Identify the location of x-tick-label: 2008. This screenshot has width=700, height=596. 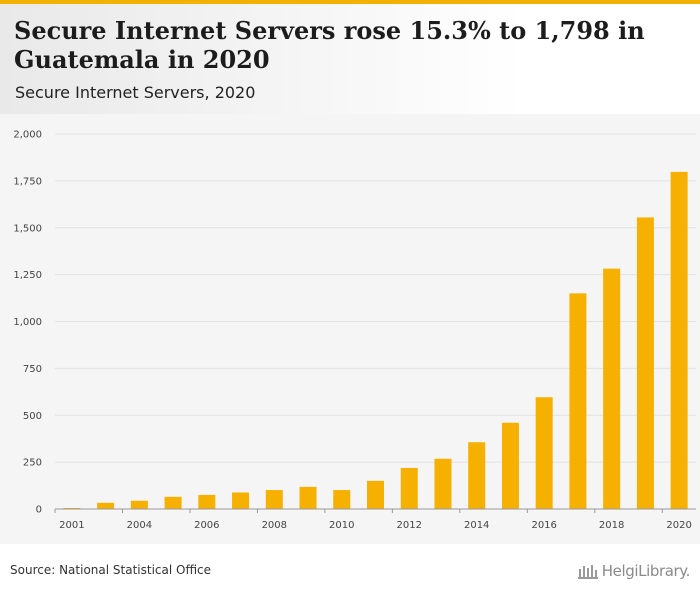
(274, 525).